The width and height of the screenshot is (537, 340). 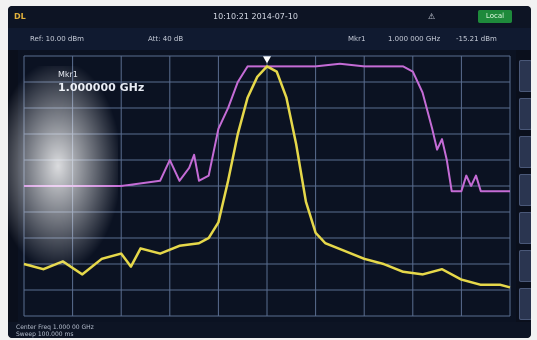 I want to click on marker-readout: Mkr1 1.000000 GHz, so click(x=101, y=81).